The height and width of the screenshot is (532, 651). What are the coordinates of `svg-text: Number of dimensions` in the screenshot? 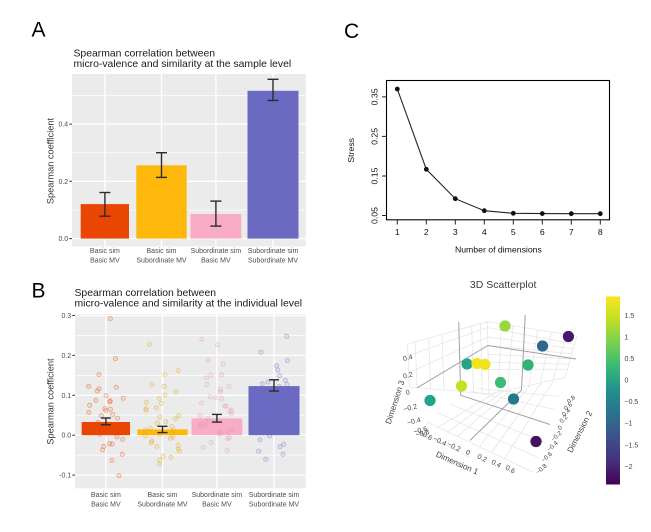 It's located at (499, 250).